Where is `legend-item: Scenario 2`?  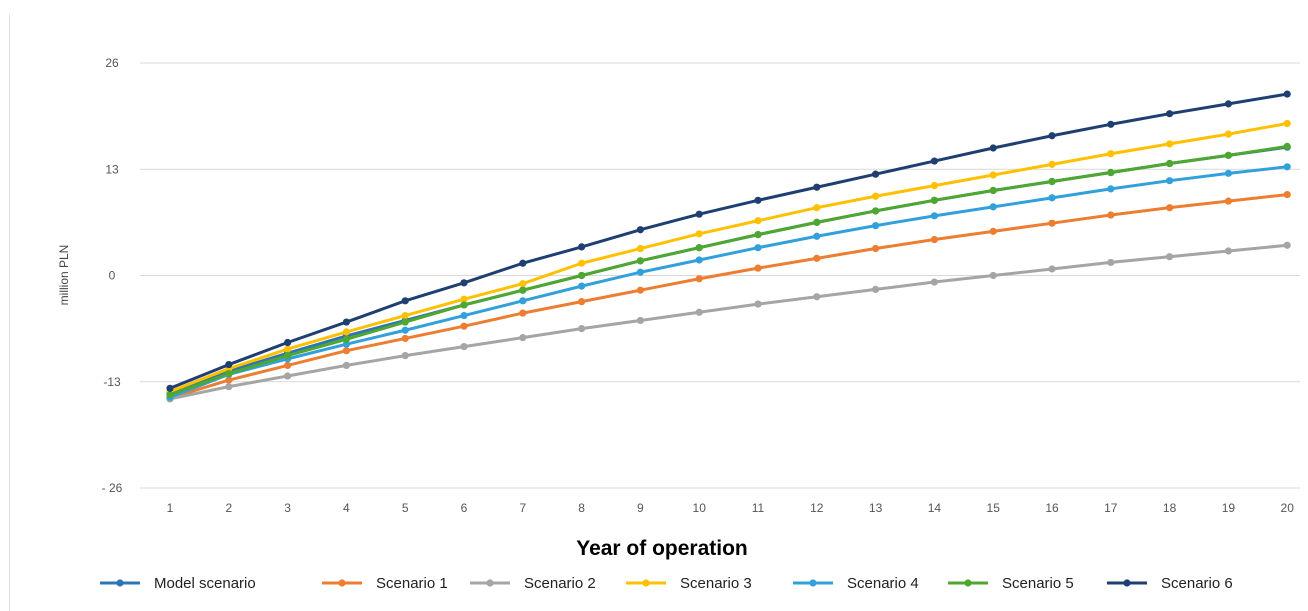
legend-item: Scenario 2 is located at coordinates (533, 583).